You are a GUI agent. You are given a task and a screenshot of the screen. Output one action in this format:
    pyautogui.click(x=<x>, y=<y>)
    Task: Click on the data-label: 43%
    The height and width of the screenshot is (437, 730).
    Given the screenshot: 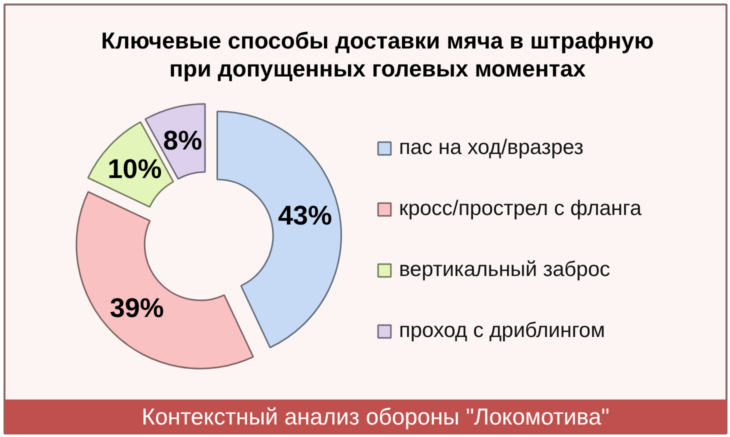 What is the action you would take?
    pyautogui.click(x=305, y=215)
    